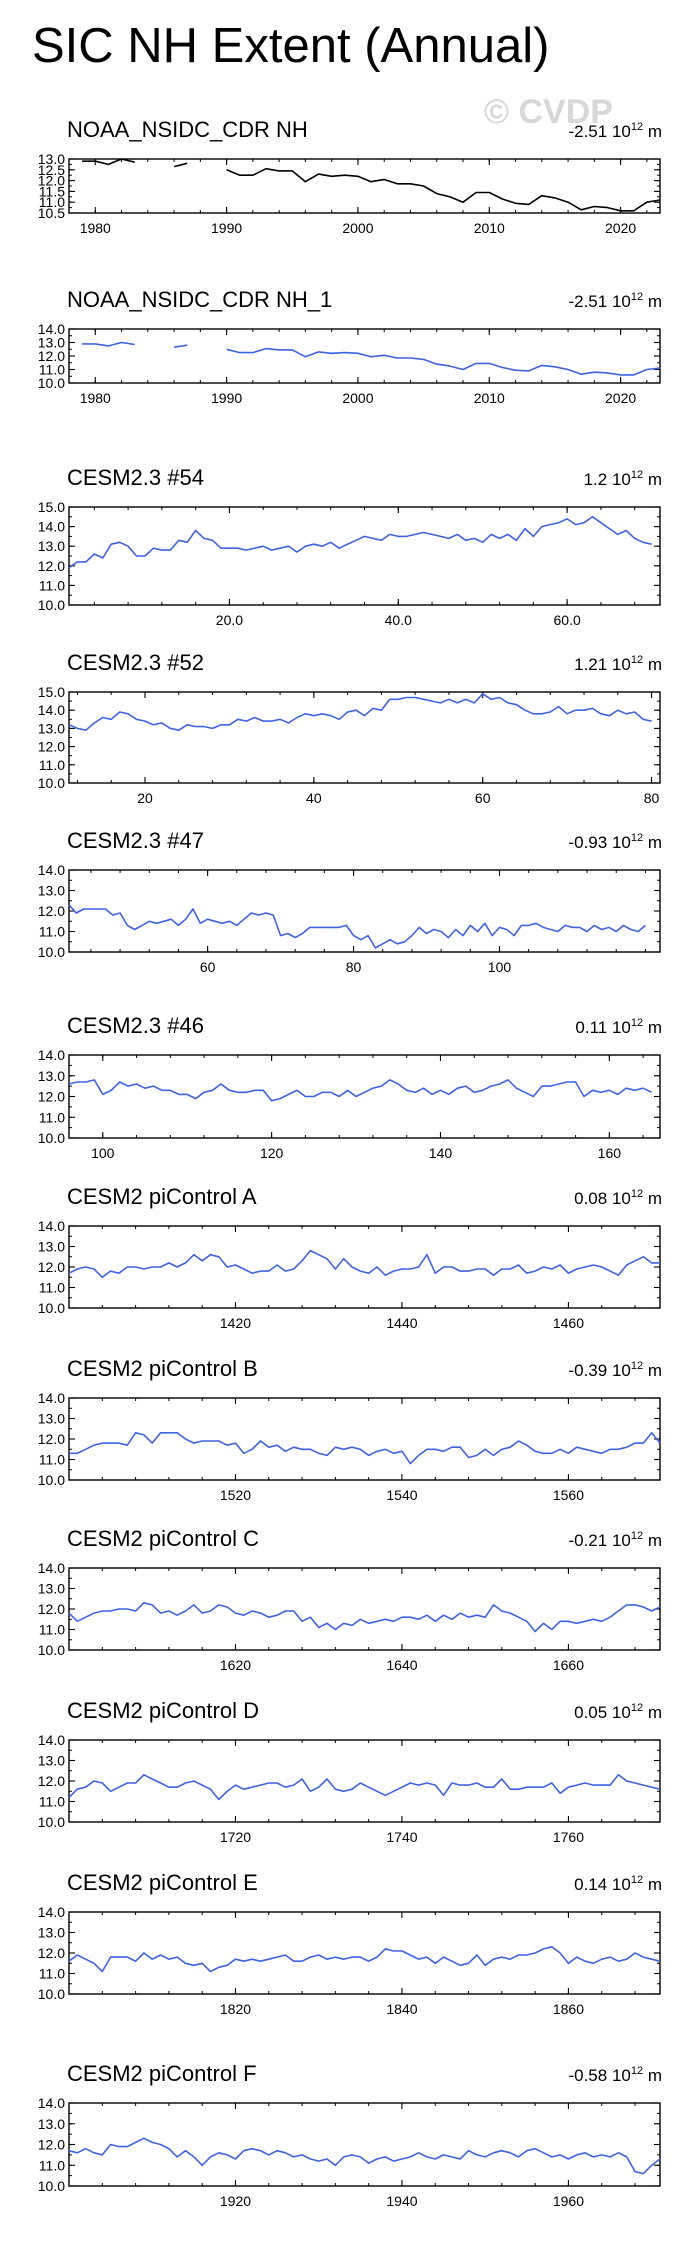  Describe the element at coordinates (398, 620) in the screenshot. I see `x-tick-label: 40.0` at that location.